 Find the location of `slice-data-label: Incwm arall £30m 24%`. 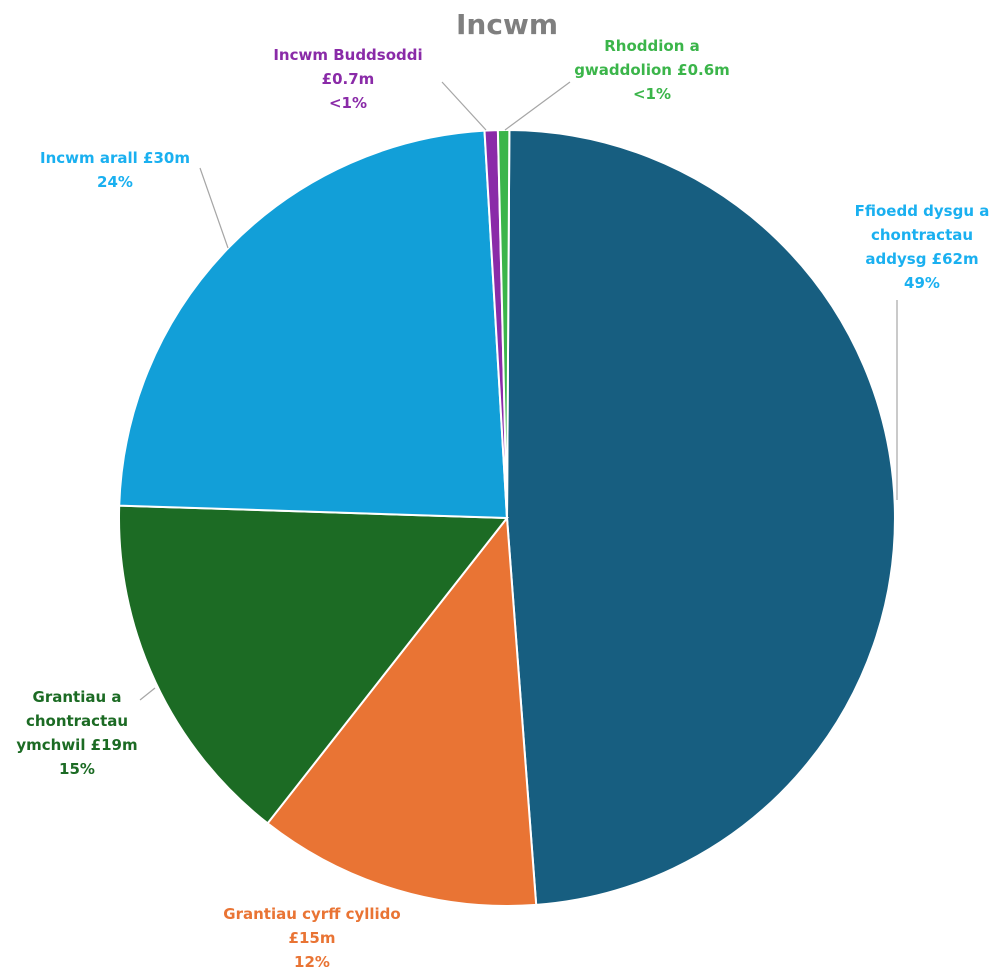

slice-data-label: Incwm arall £30m 24% is located at coordinates (115, 170).